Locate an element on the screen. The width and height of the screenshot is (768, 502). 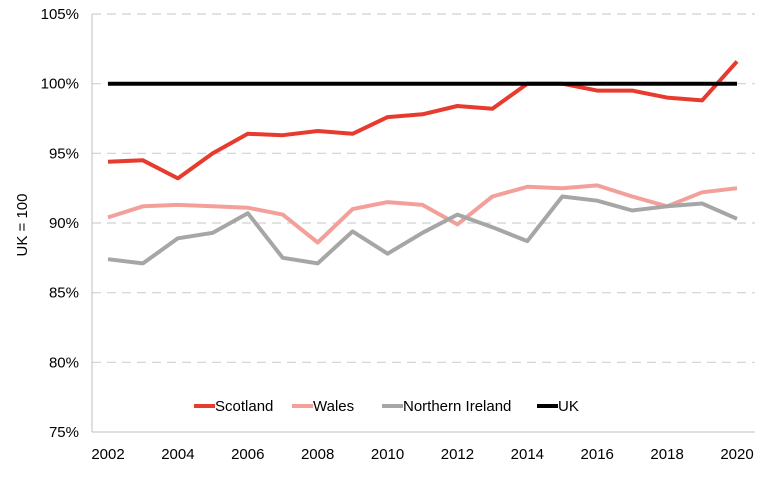
x-tick-label: 2012 is located at coordinates (457, 454).